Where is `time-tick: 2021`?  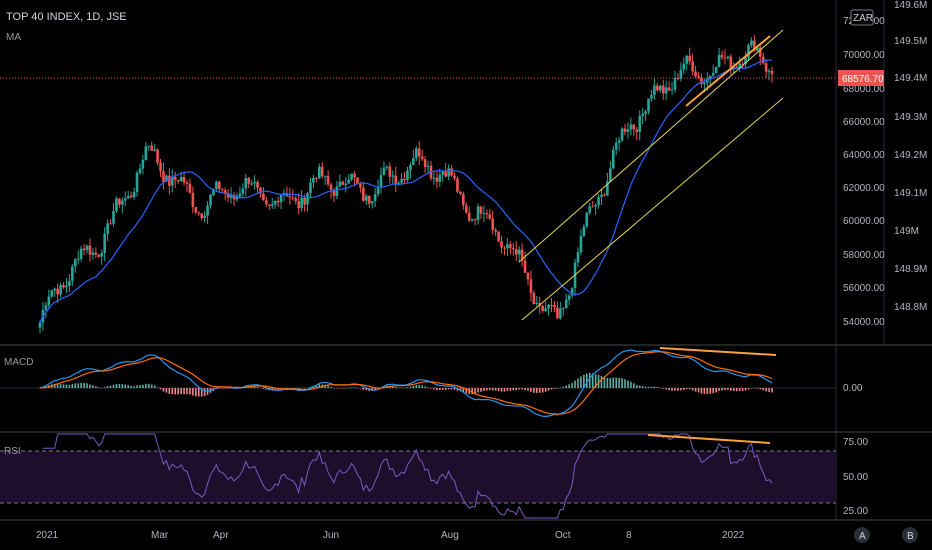
time-tick: 2021 is located at coordinates (47, 535).